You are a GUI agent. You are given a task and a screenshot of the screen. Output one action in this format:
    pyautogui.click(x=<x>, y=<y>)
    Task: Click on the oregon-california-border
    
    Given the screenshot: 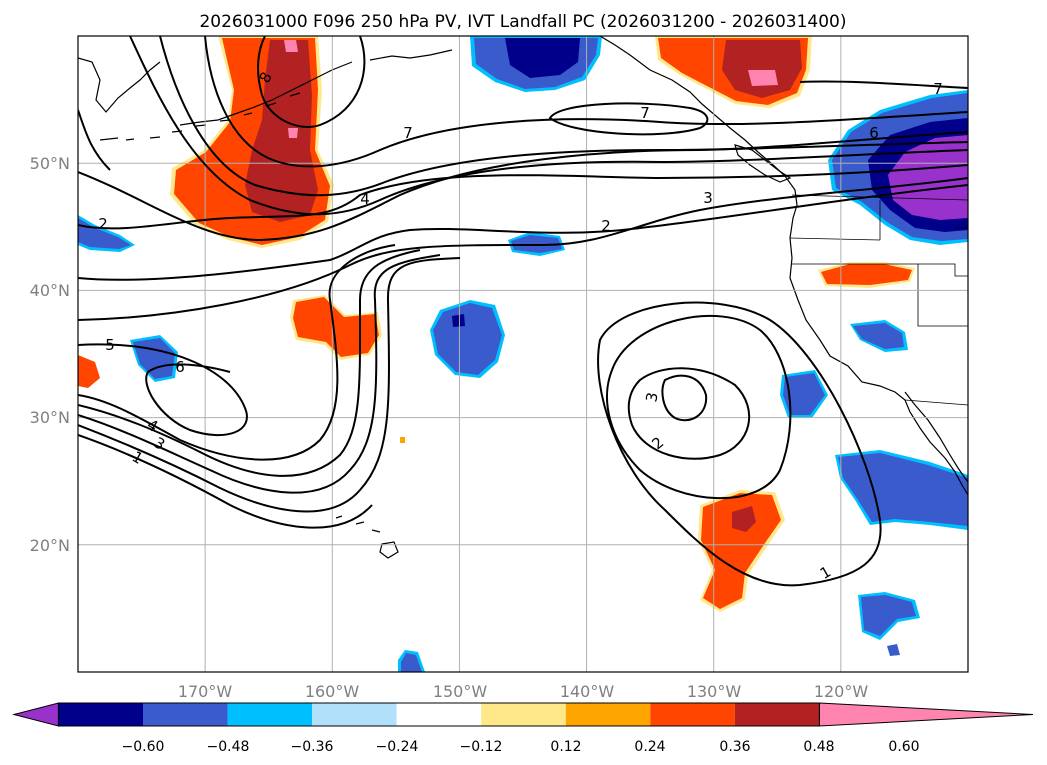 What is the action you would take?
    pyautogui.click(x=880, y=270)
    